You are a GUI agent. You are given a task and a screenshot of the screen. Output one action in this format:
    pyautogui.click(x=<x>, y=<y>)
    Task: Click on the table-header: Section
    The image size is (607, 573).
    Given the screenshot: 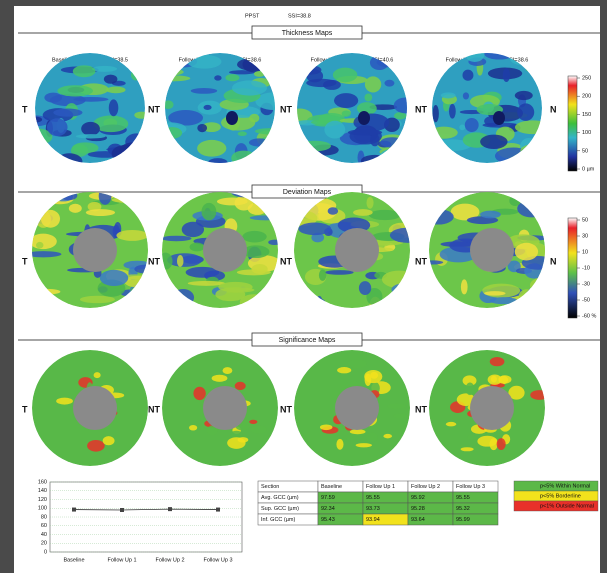 What is the action you would take?
    pyautogui.click(x=270, y=487)
    